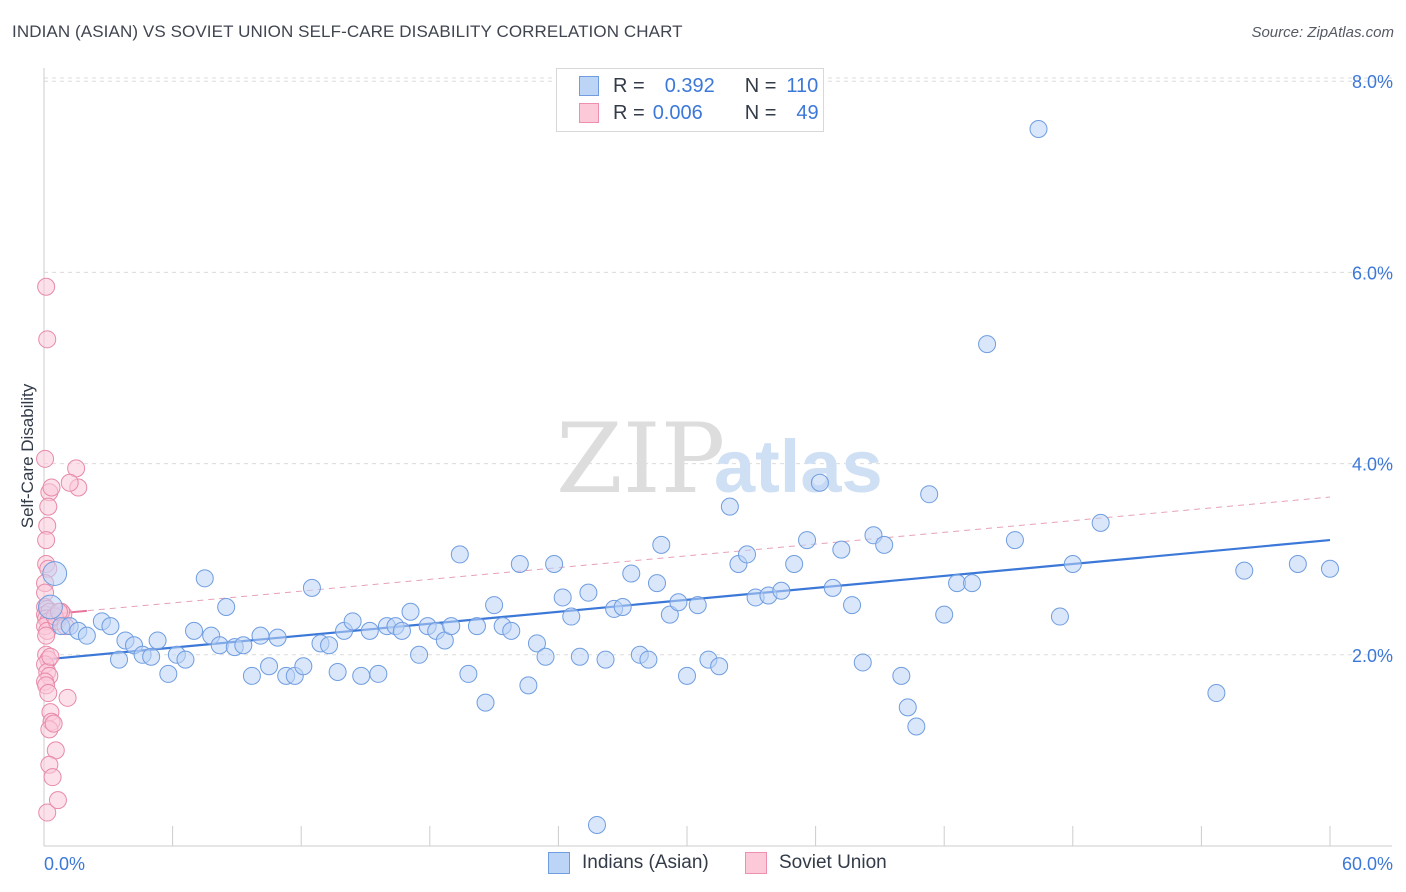  I want to click on bottom-legend-swatch-pink, so click(756, 863).